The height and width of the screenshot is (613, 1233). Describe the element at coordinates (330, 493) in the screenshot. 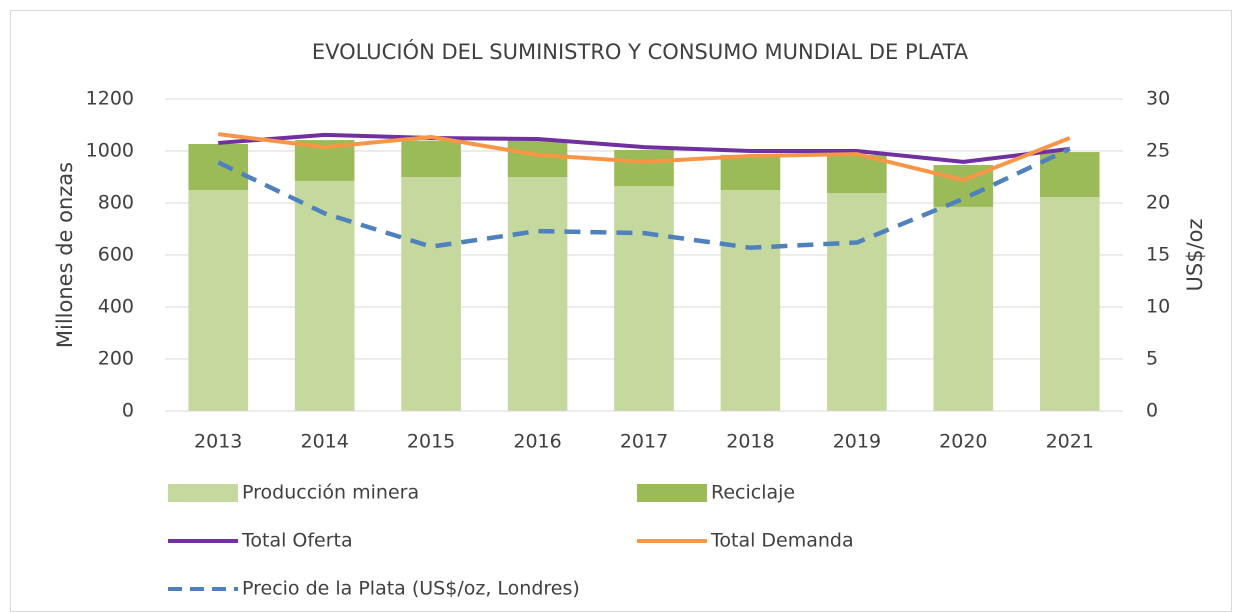

I see `legend-label: Producción minera` at that location.